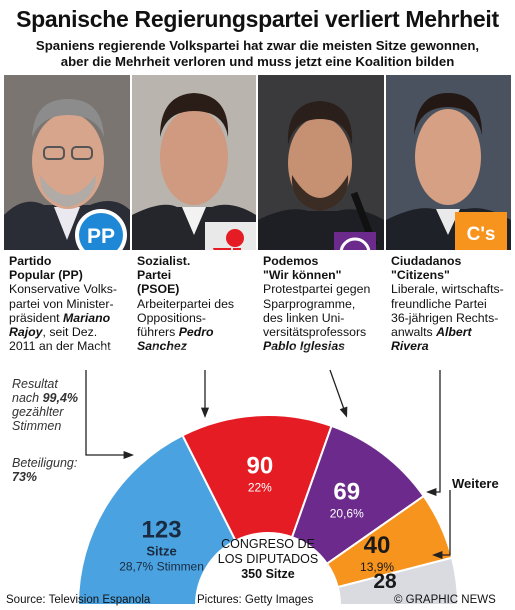 The width and height of the screenshot is (515, 610). I want to click on leader-name: Albert, so click(454, 332).